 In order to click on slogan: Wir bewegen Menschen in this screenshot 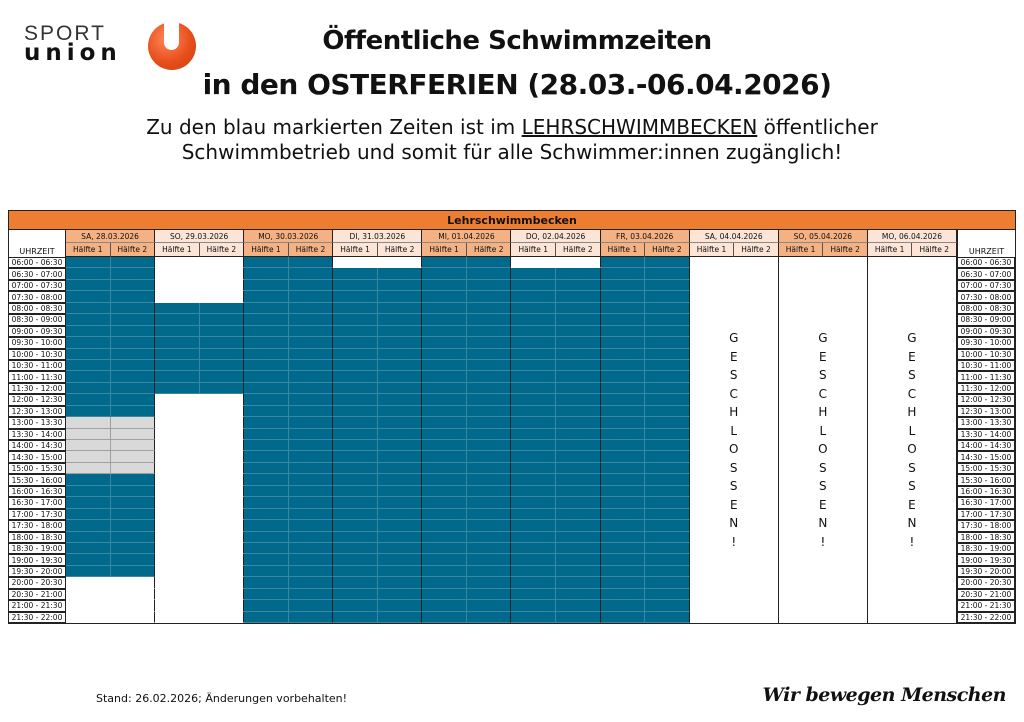, I will do `click(884, 695)`.